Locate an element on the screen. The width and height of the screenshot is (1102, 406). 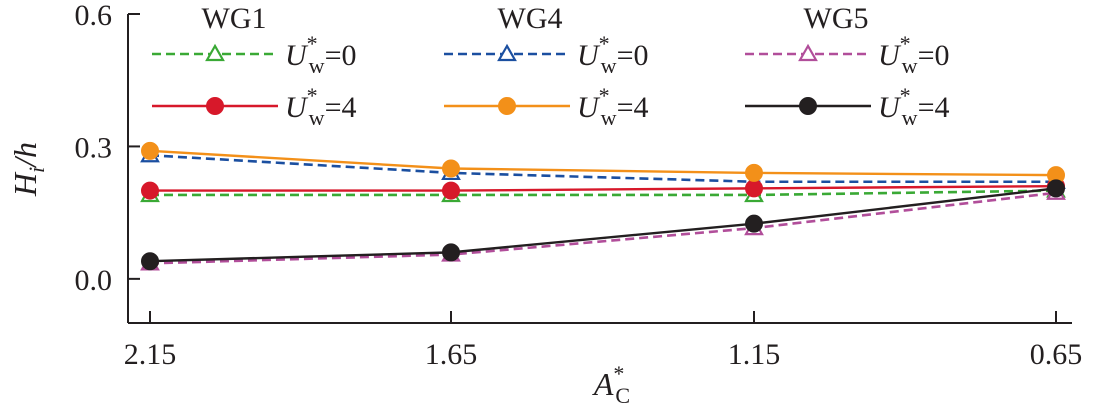
y-tick-label: 0.0 is located at coordinates (94, 280).